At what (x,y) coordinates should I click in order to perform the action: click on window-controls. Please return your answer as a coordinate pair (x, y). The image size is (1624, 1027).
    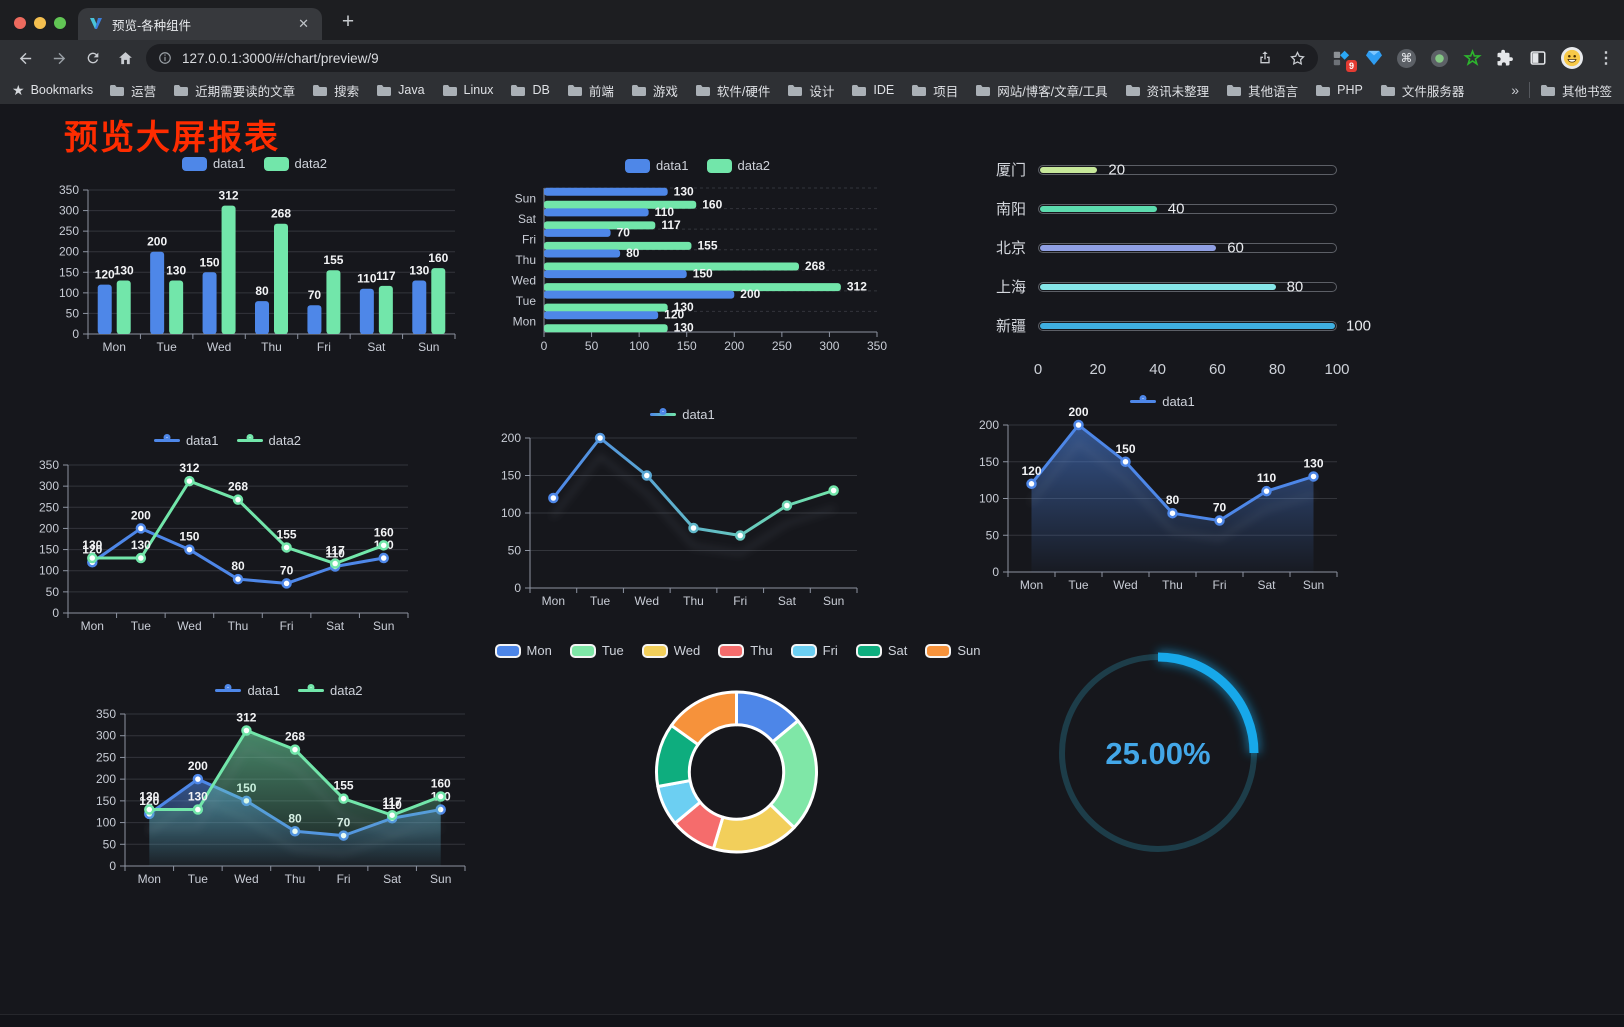
    Looking at the image, I should click on (40, 23).